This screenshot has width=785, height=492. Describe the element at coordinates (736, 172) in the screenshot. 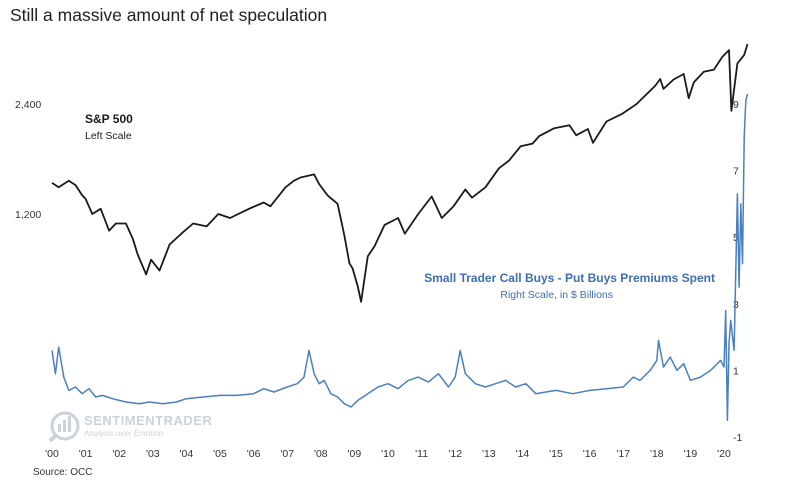

I see `right-tick-label: 7` at that location.